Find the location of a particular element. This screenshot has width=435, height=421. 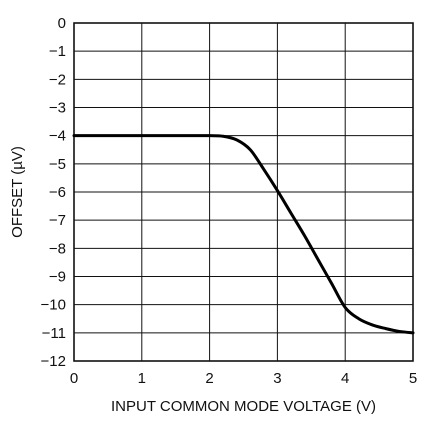

x-tick-label: 1 is located at coordinates (142, 378).